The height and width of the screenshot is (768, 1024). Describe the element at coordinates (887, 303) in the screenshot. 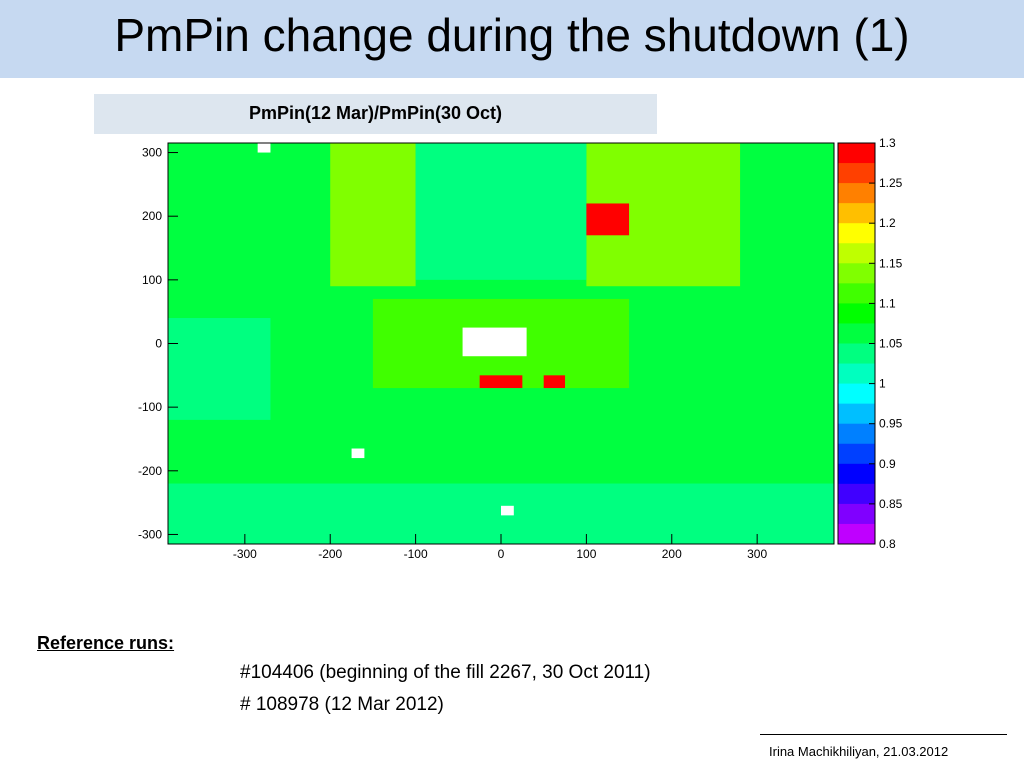

I see `colorbar-tick-label: 1.1` at that location.